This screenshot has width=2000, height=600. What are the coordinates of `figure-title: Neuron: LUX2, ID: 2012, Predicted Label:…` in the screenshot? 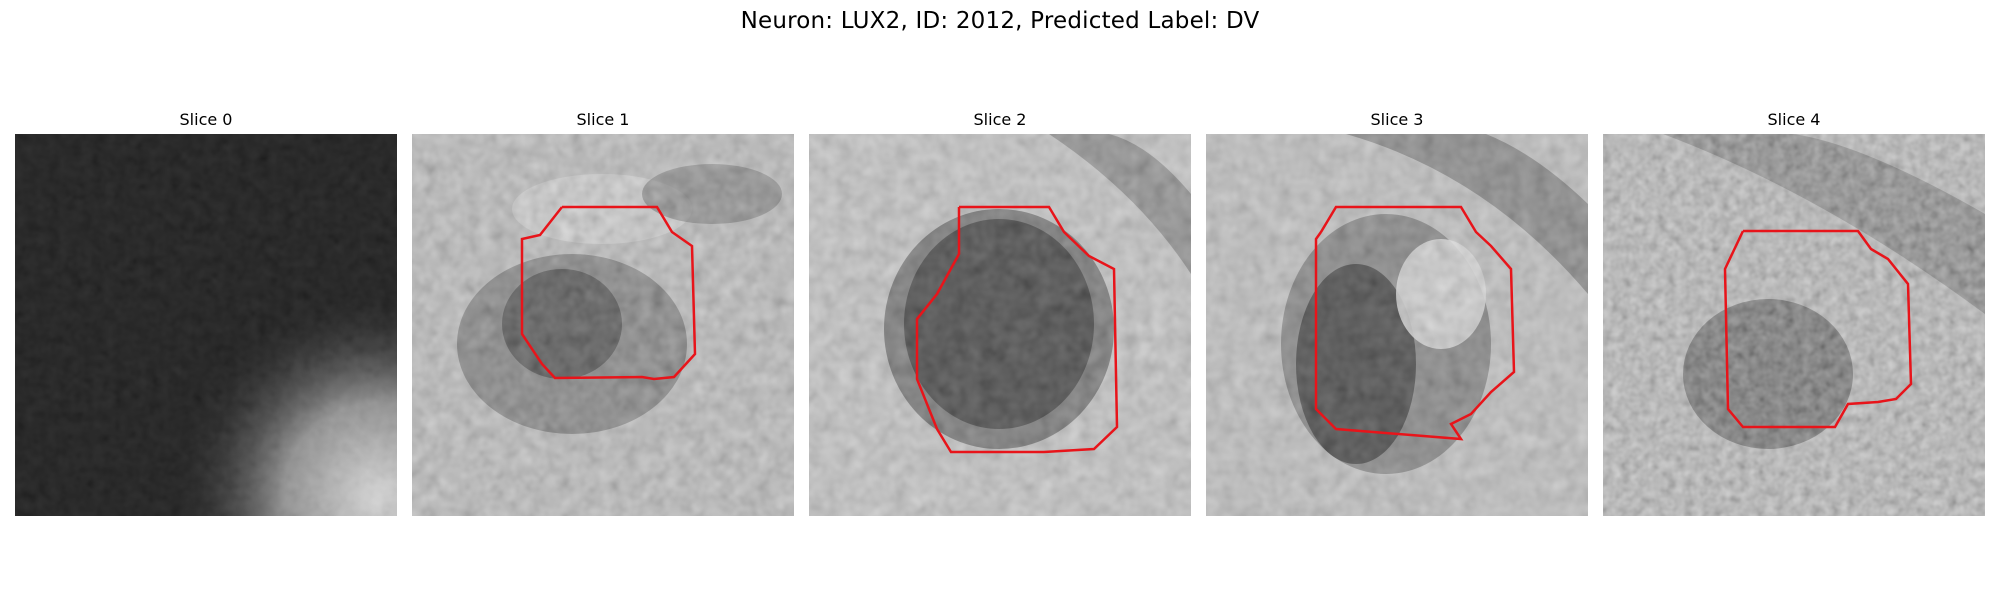 It's located at (1000, 21).